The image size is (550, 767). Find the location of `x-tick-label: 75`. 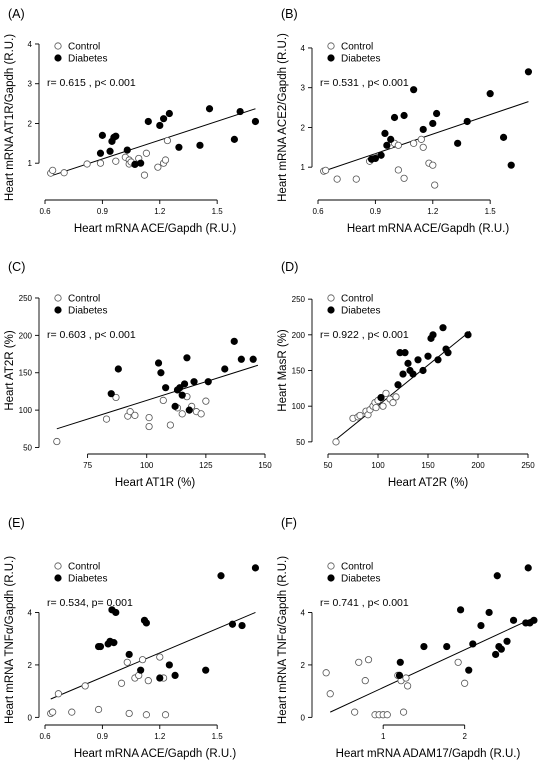

x-tick-label: 75 is located at coordinates (87, 465).